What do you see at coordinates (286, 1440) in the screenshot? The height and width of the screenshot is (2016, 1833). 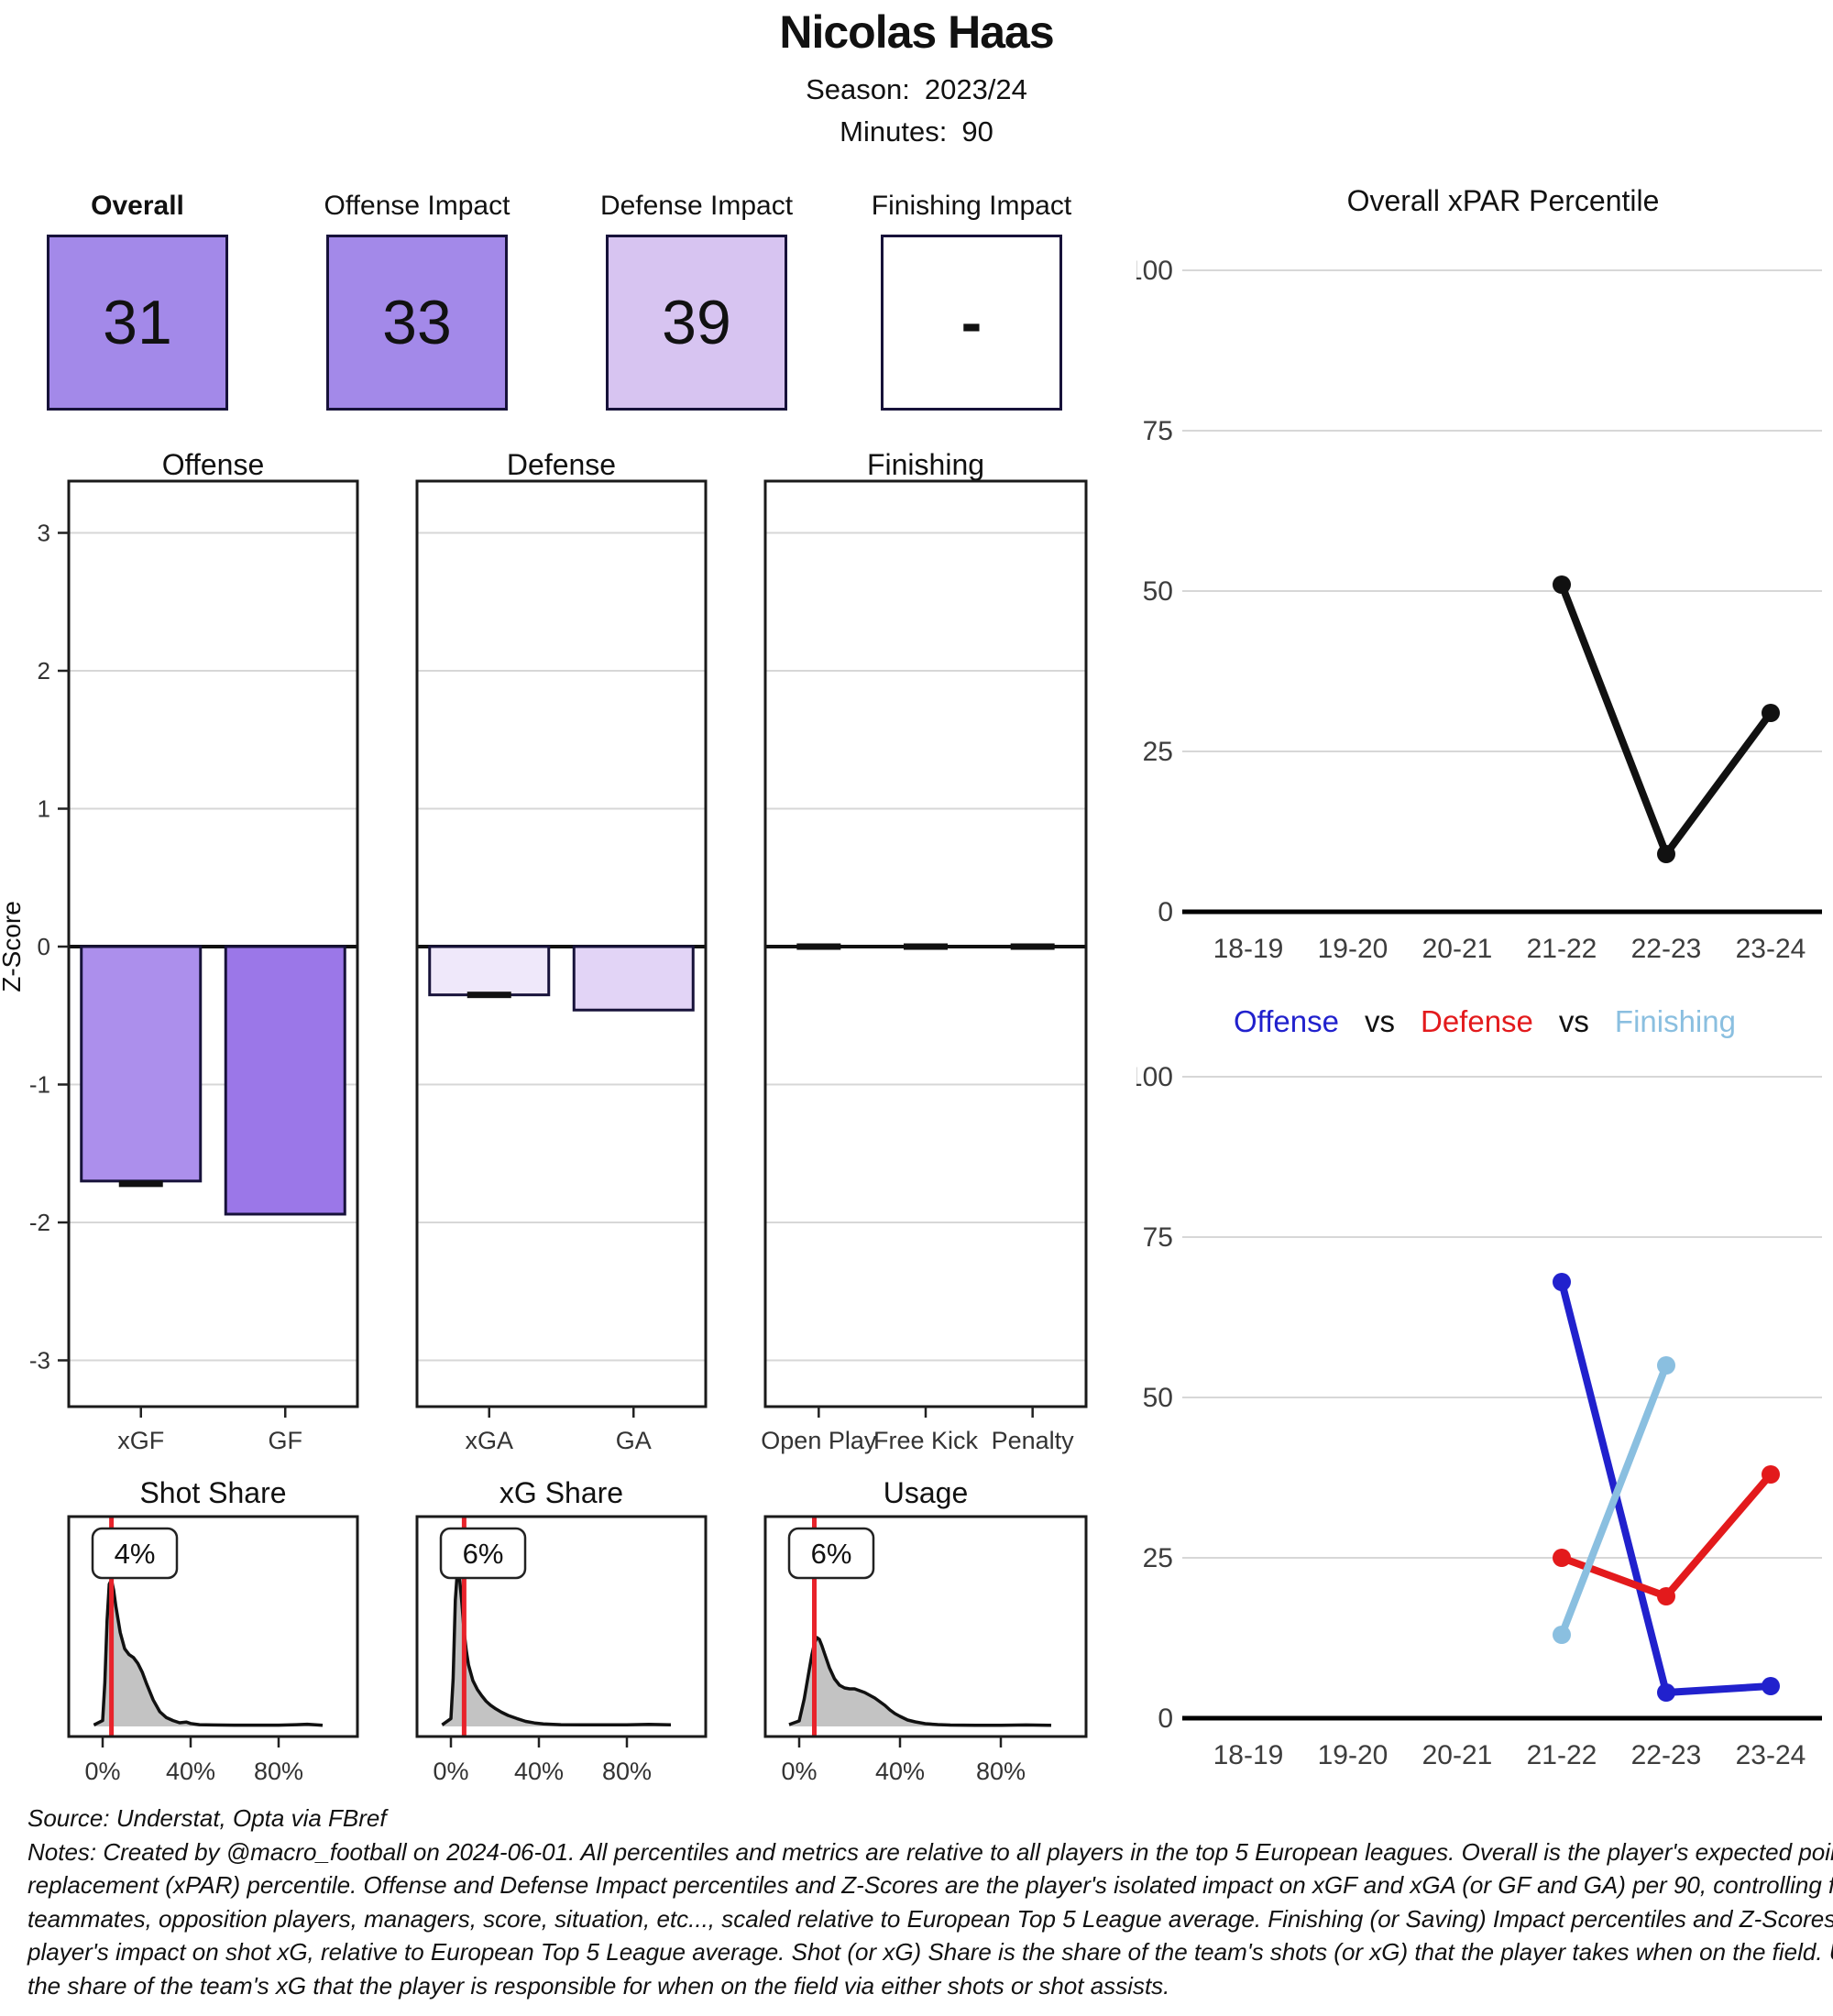 I see `x-tick-label: GF` at bounding box center [286, 1440].